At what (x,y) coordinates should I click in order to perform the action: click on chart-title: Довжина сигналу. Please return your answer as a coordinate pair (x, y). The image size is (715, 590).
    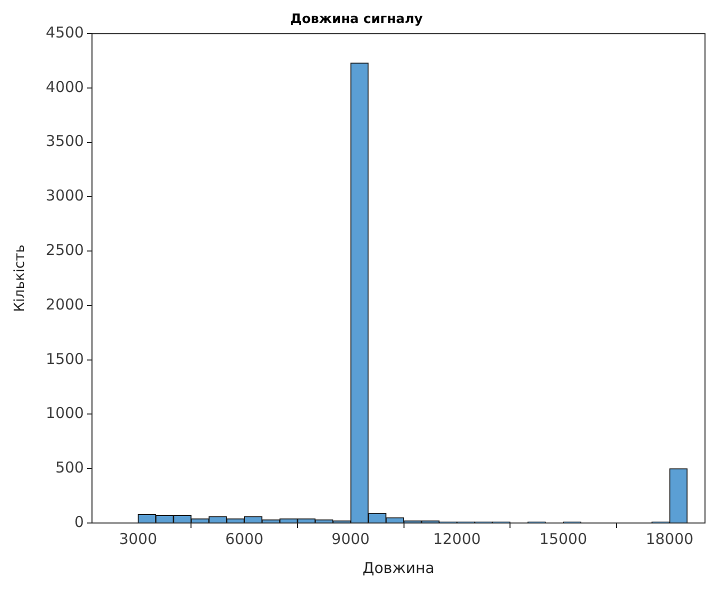
    Looking at the image, I should click on (357, 20).